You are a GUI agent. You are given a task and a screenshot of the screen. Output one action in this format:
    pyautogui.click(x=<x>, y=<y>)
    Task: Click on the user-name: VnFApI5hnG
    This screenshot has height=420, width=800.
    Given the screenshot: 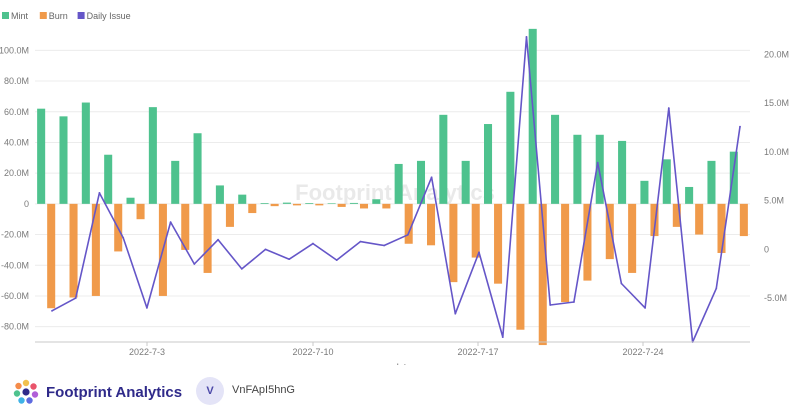 What is the action you would take?
    pyautogui.click(x=263, y=390)
    